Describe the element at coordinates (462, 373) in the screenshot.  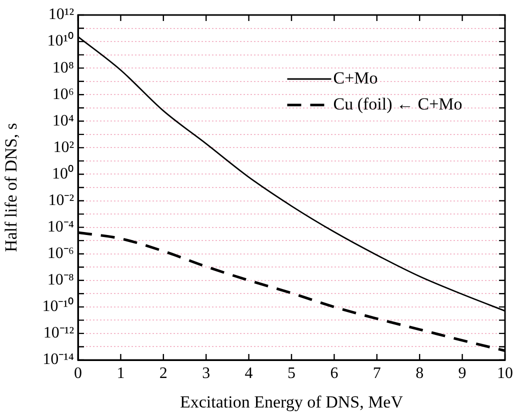
I see `x-tick-label: 9` at that location.